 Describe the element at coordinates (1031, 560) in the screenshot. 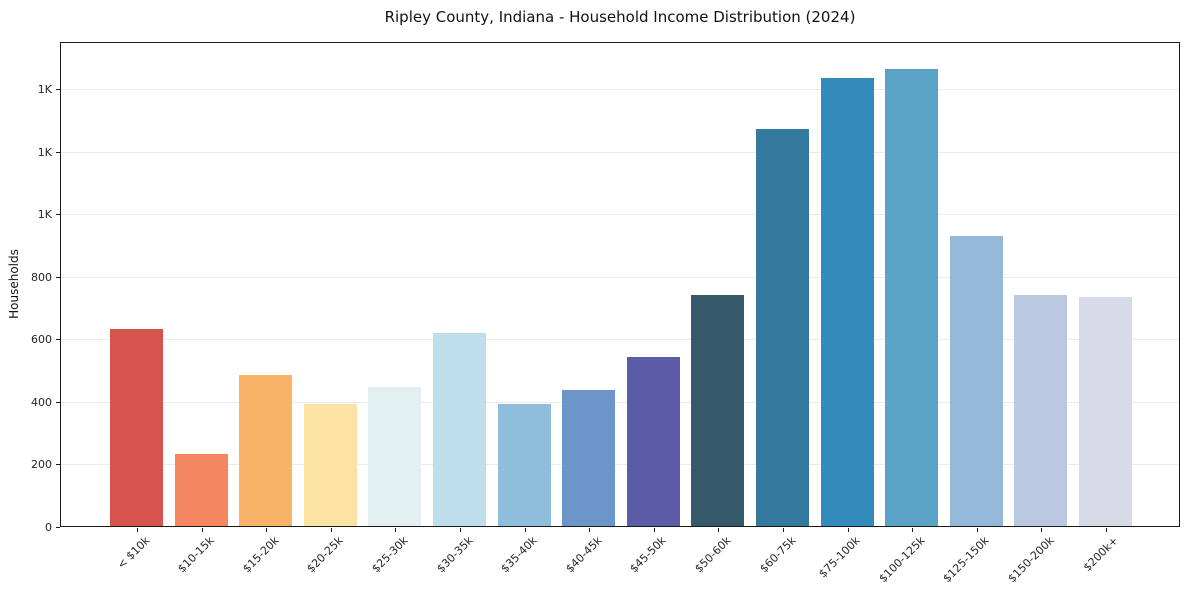

I see `x-tick-label: $150-200k` at that location.